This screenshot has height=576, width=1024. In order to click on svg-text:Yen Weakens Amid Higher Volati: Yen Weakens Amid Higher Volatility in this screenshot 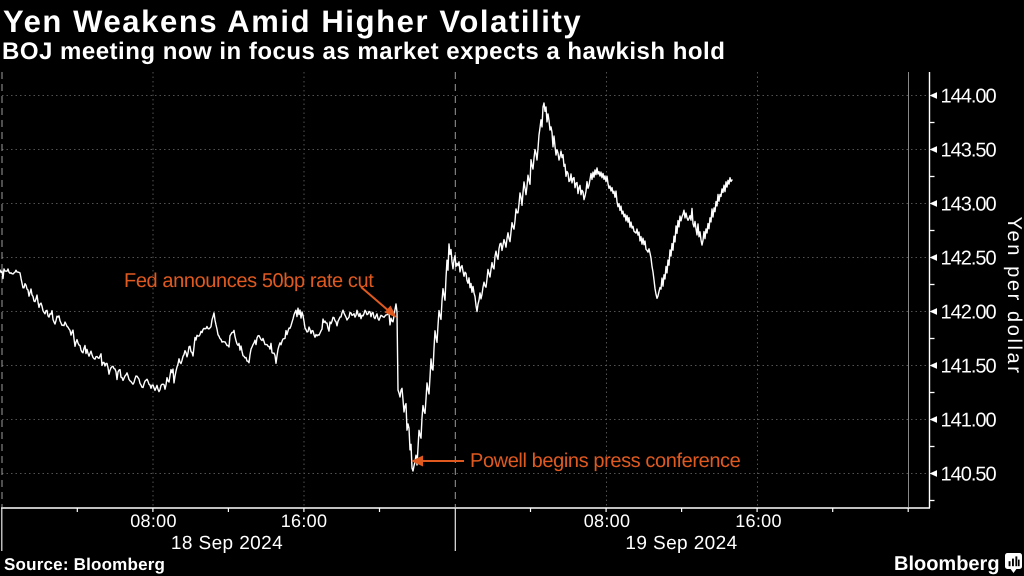, I will do `click(292, 21)`.